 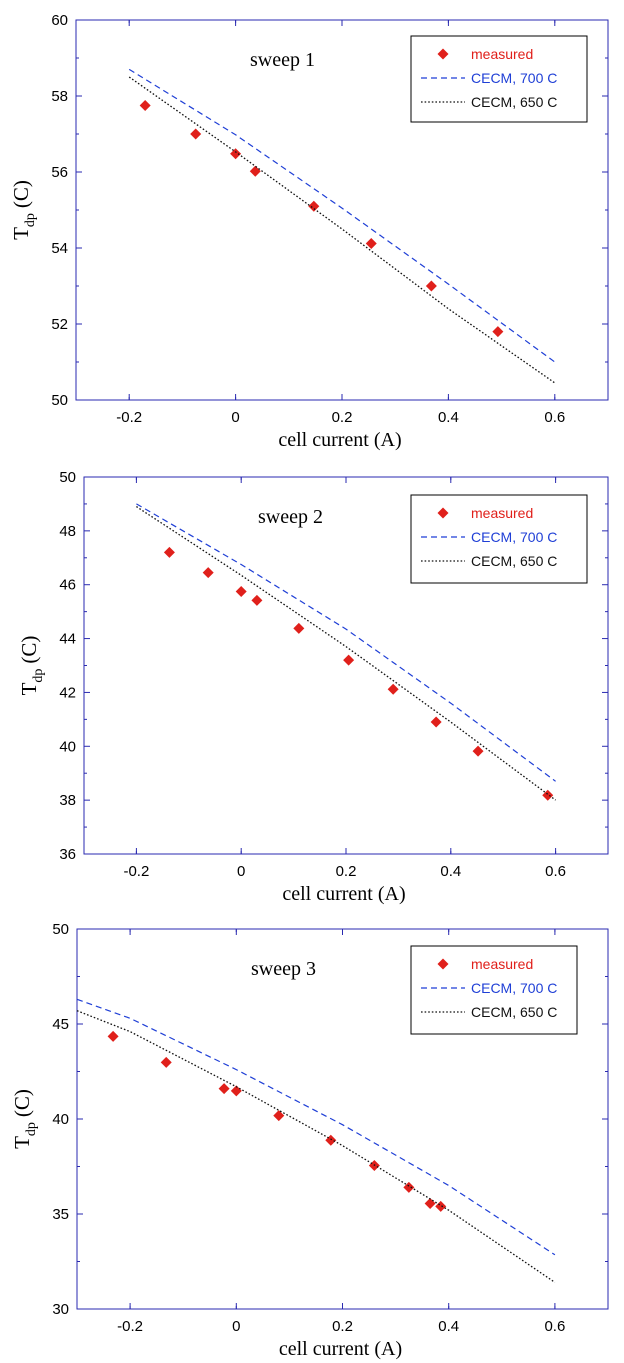 What do you see at coordinates (59, 172) in the screenshot?
I see `y-tick-label: 56` at bounding box center [59, 172].